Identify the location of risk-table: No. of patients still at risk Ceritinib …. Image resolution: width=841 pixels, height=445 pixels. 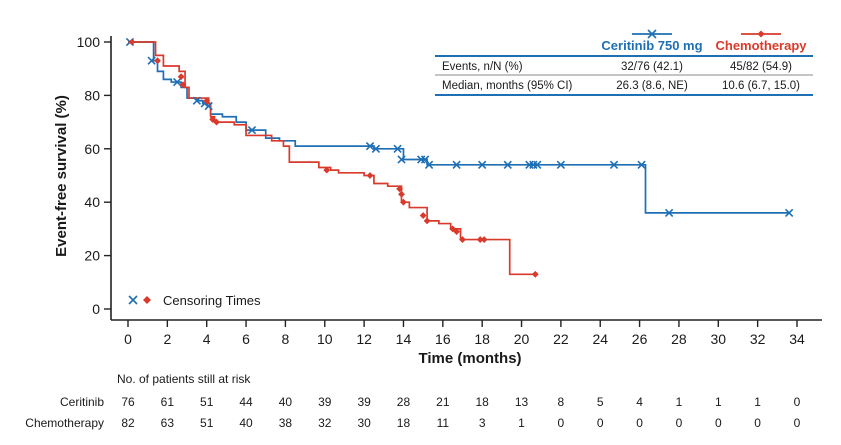
(412, 401).